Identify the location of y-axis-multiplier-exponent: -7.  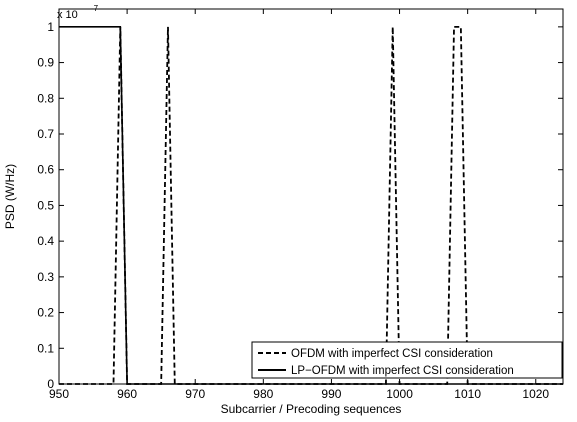
(95, 8).